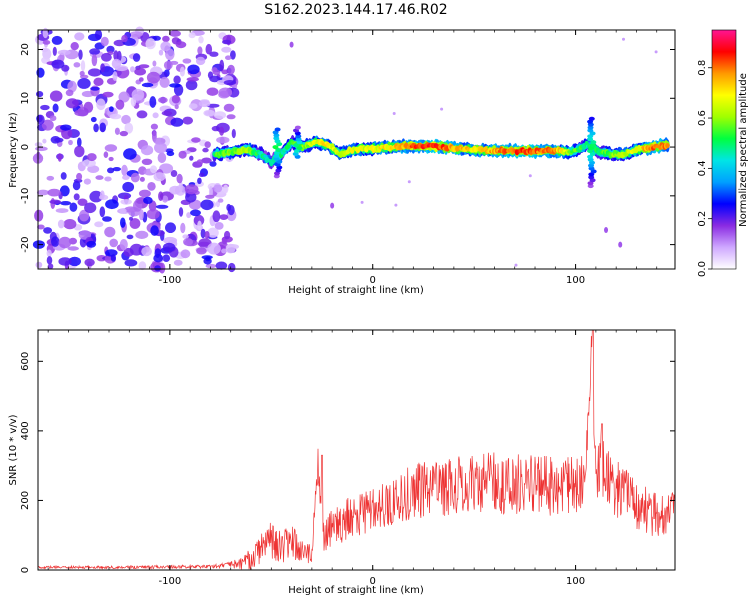 The width and height of the screenshot is (750, 600). I want to click on y-tick-label: 0, so click(25, 570).